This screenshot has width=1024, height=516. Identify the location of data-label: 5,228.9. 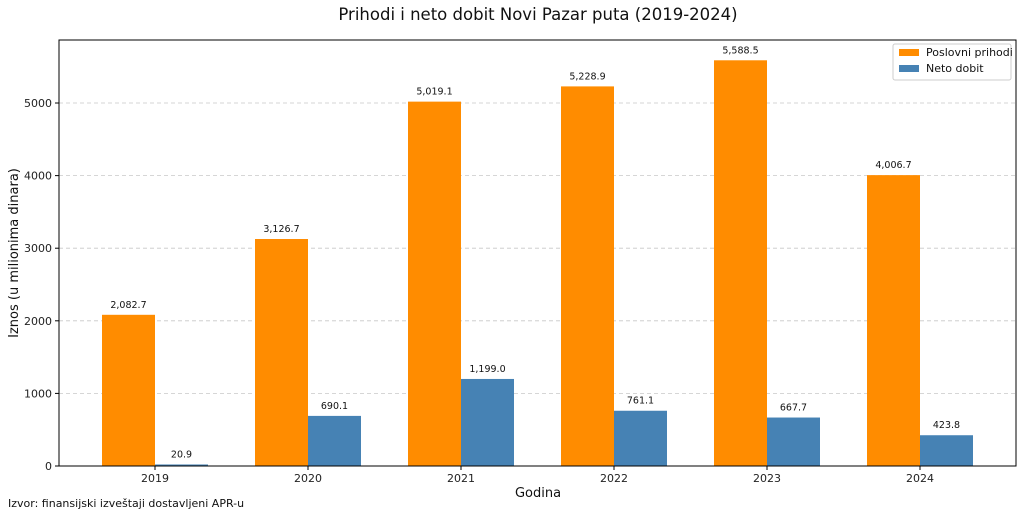
(587, 76).